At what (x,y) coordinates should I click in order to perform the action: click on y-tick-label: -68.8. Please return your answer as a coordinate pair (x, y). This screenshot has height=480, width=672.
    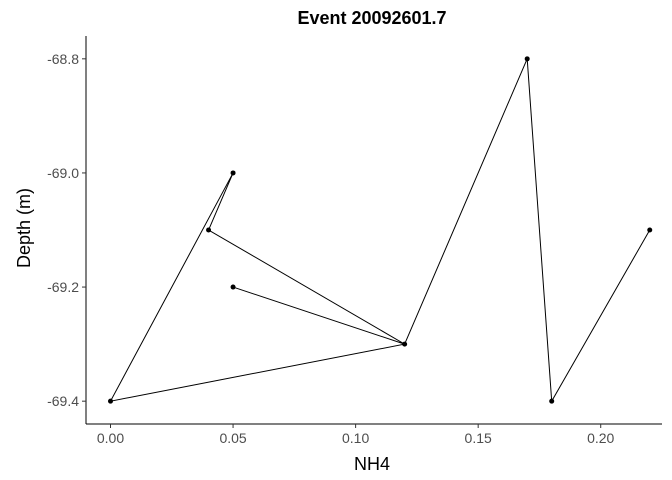
    Looking at the image, I should click on (63, 59).